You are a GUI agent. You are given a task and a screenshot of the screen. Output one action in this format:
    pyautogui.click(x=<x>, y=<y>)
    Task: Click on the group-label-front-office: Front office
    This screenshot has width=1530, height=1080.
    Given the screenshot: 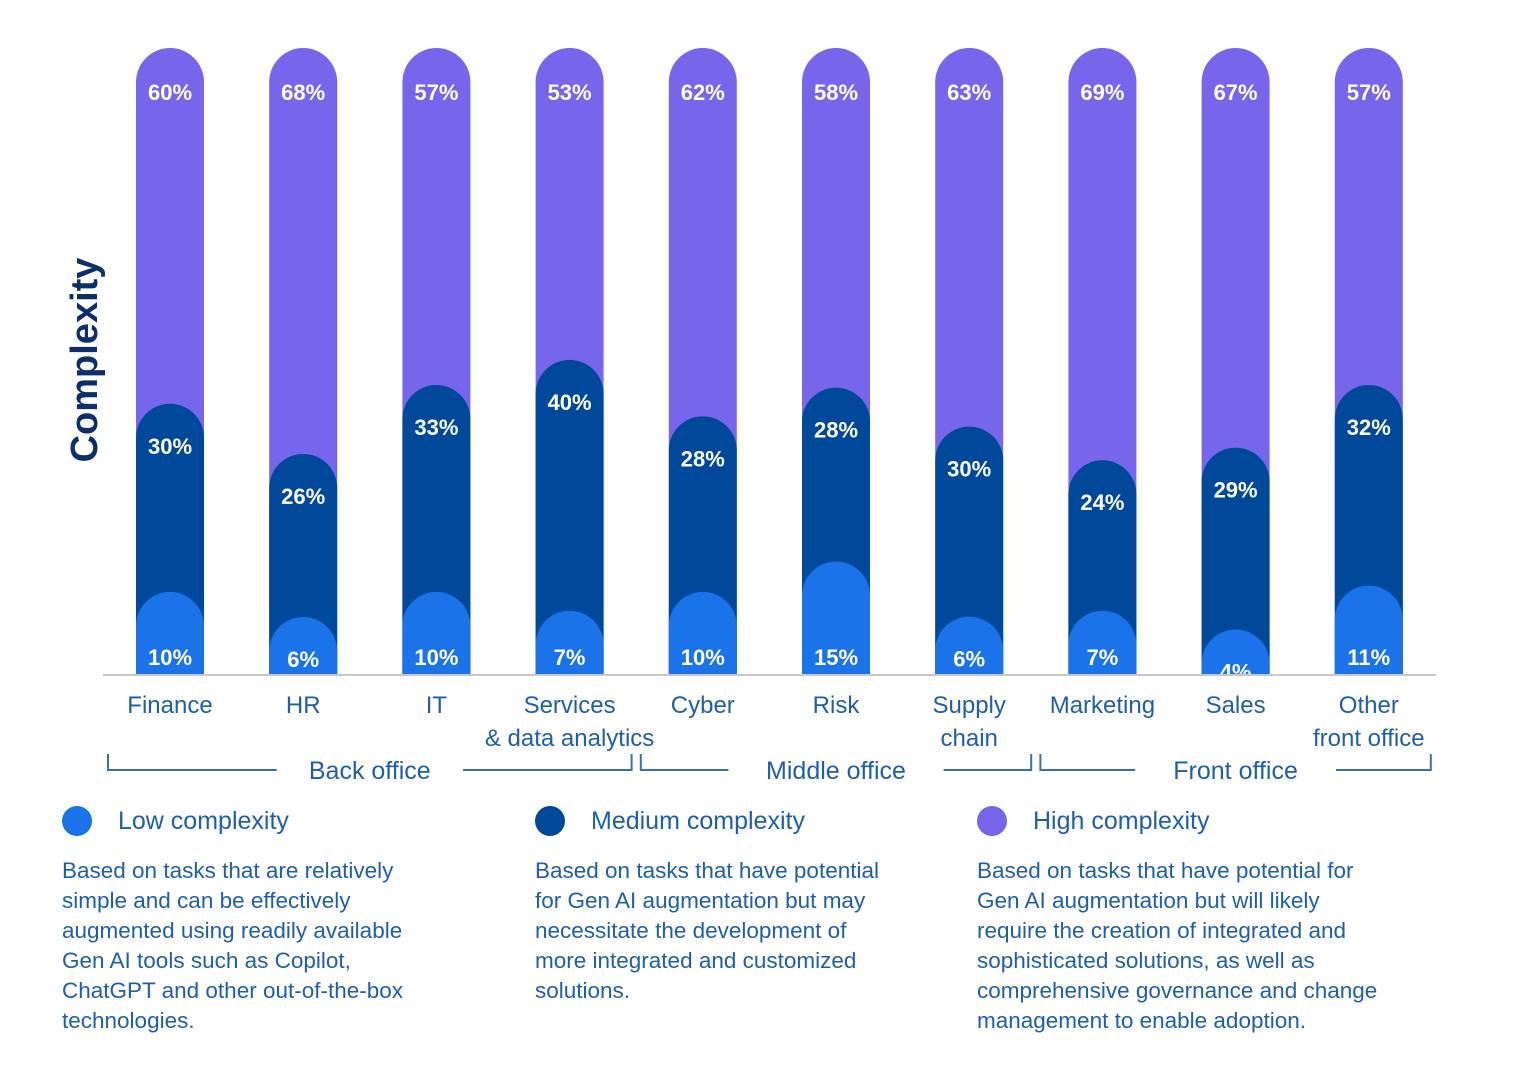 What is the action you would take?
    pyautogui.click(x=1235, y=771)
    